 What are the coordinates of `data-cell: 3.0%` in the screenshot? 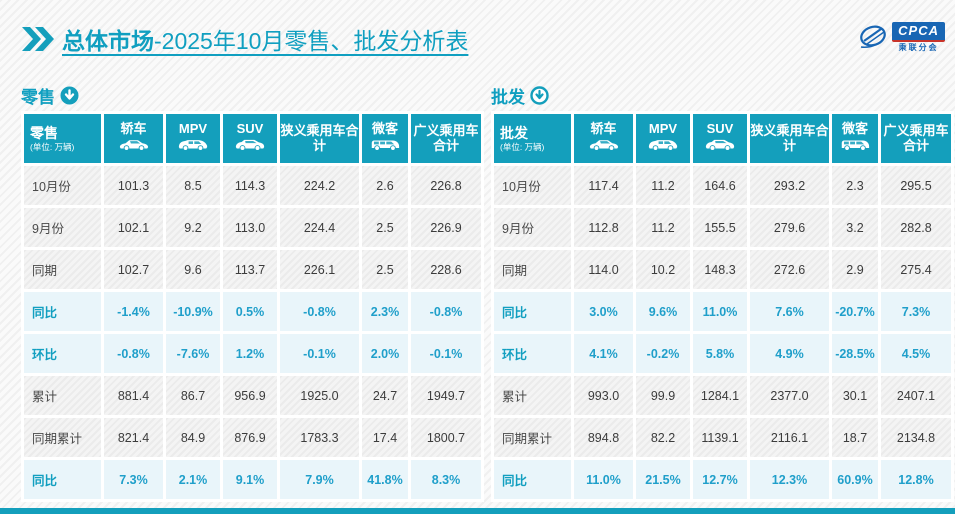 It's located at (603, 311).